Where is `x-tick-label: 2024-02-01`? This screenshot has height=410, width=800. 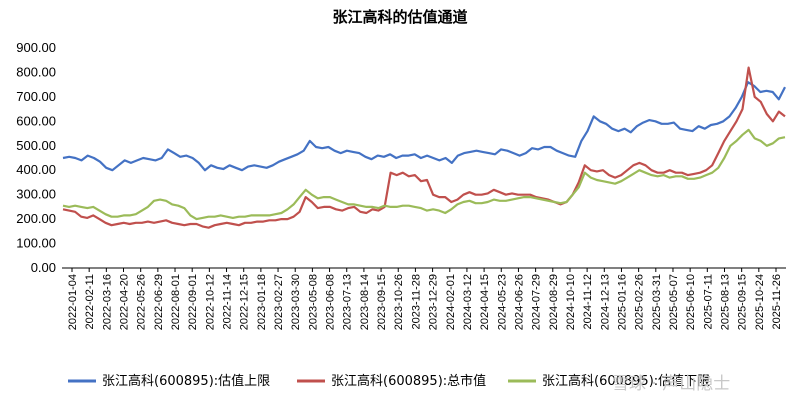
x-tick-label: 2024-02-01 is located at coordinates (451, 302).